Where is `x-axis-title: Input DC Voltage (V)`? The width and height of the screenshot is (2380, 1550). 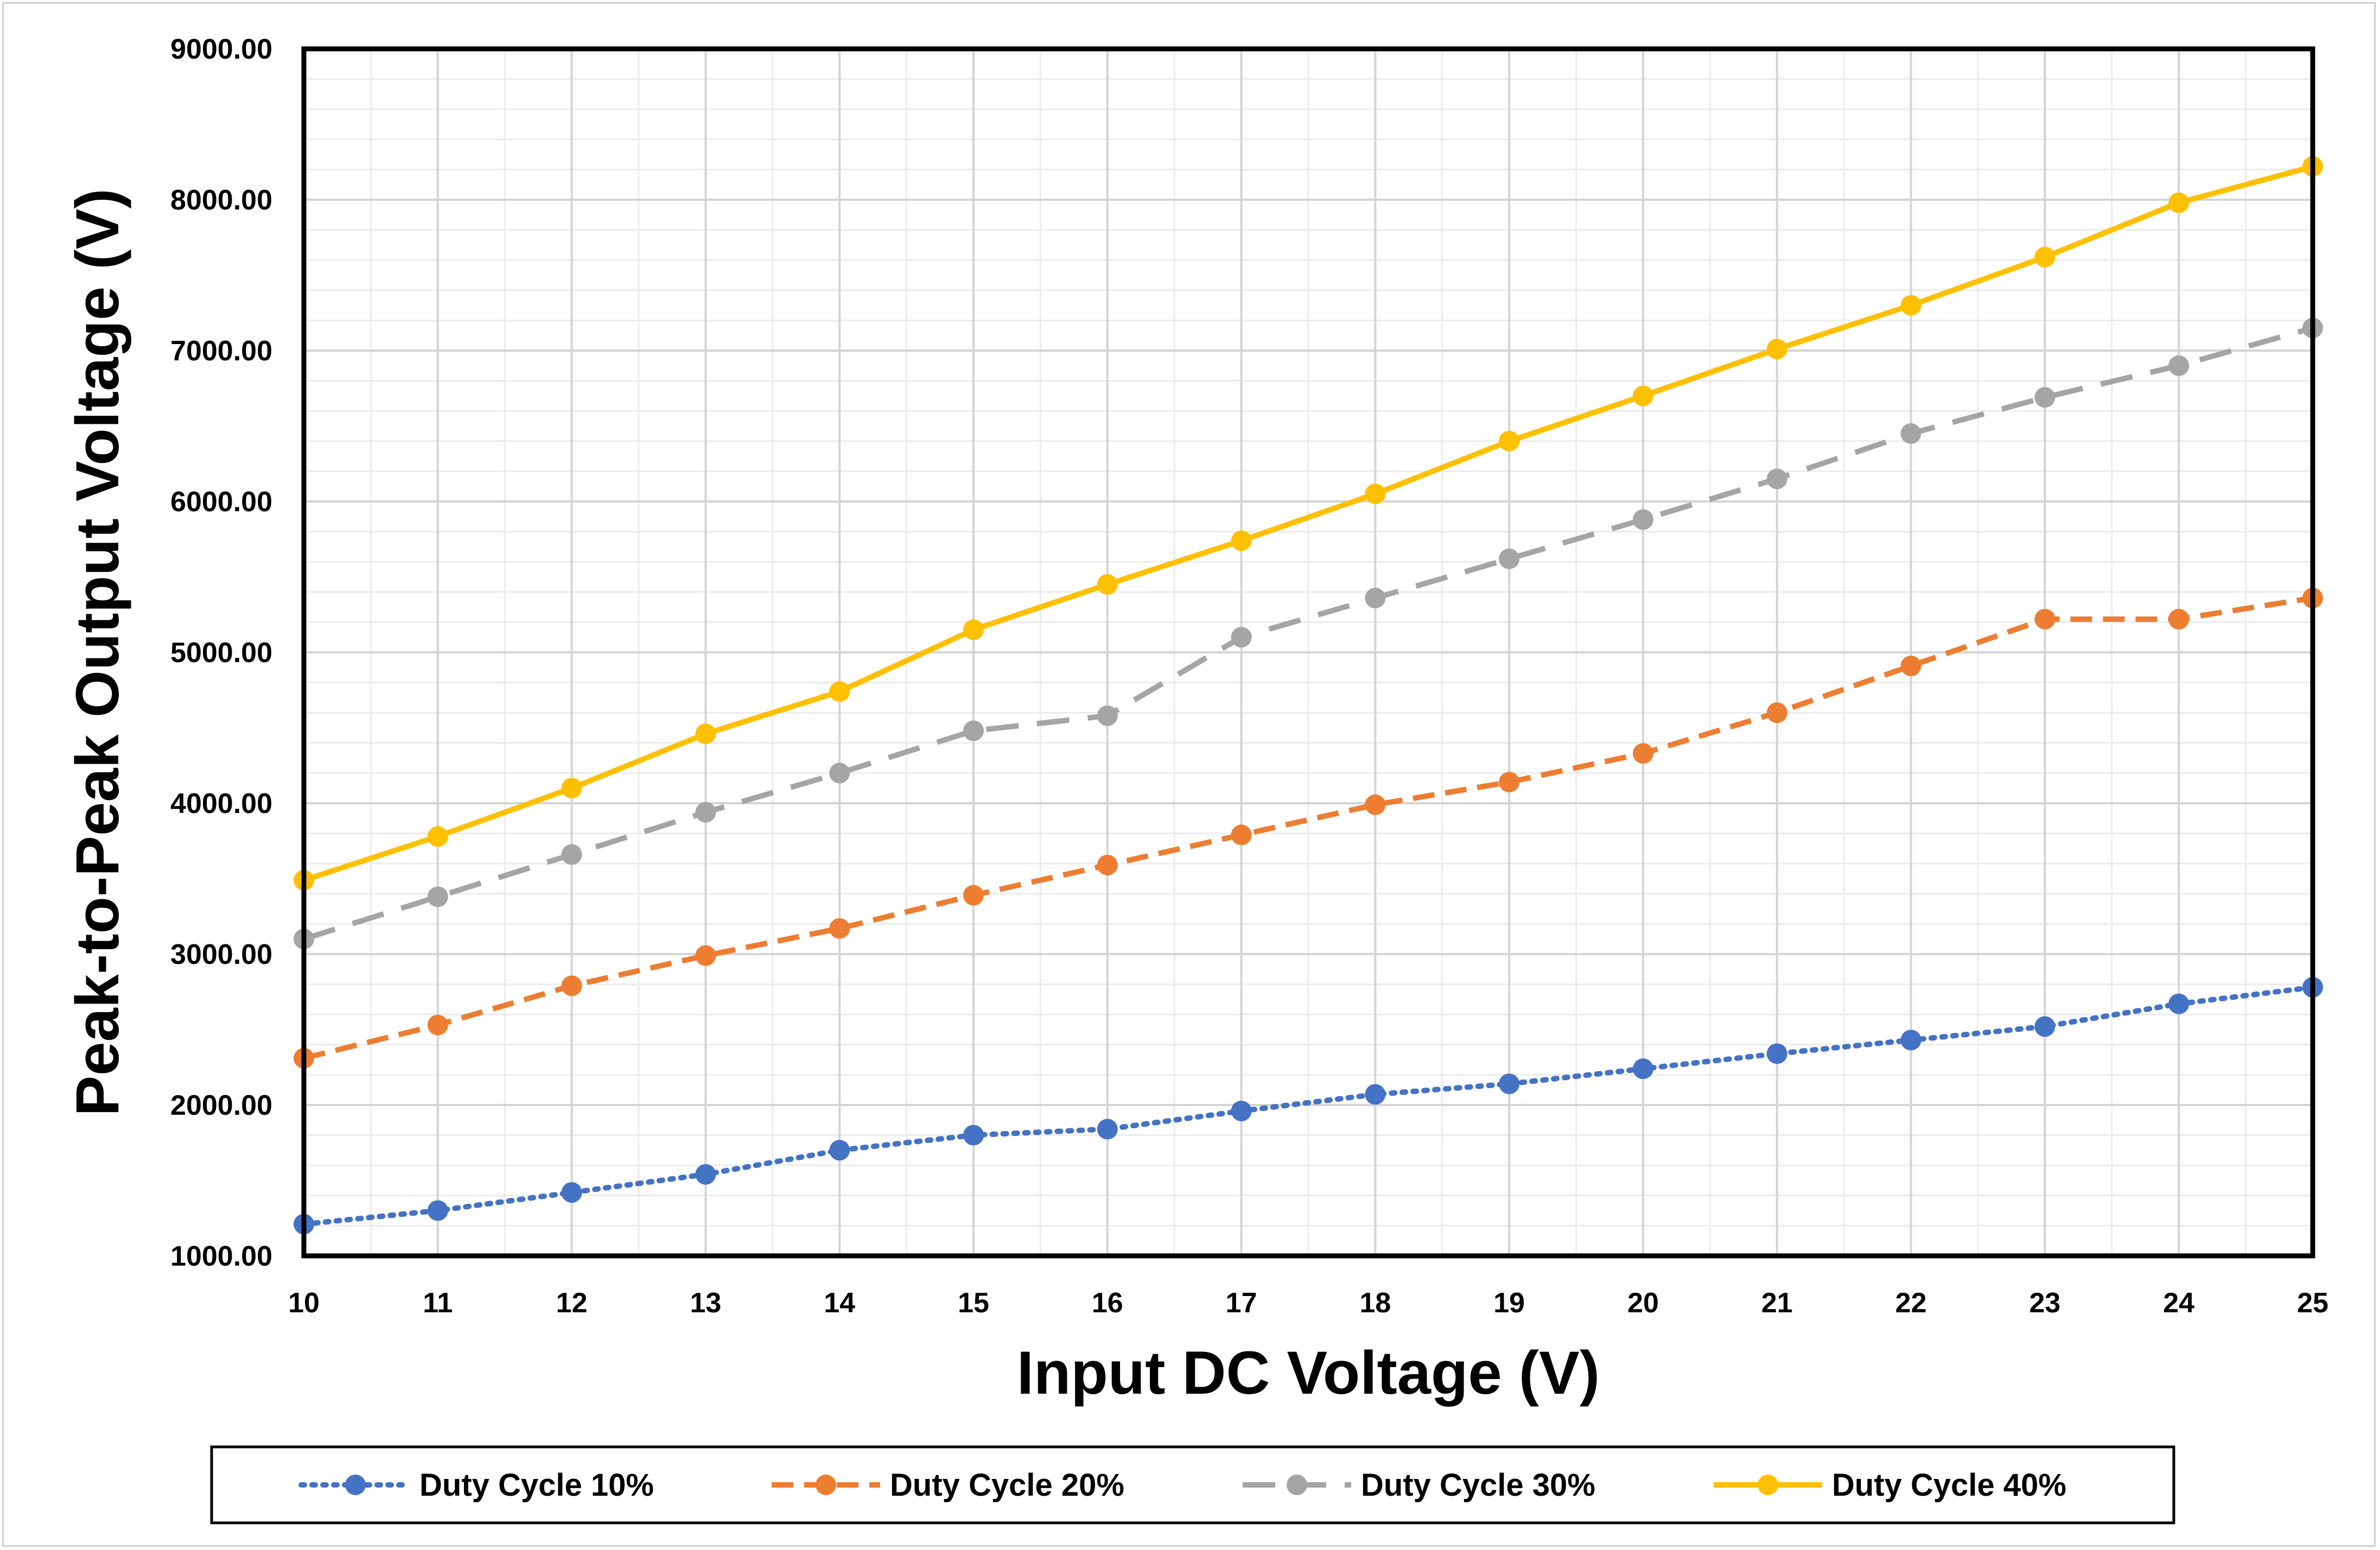 x-axis-title: Input DC Voltage (V) is located at coordinates (1308, 1373).